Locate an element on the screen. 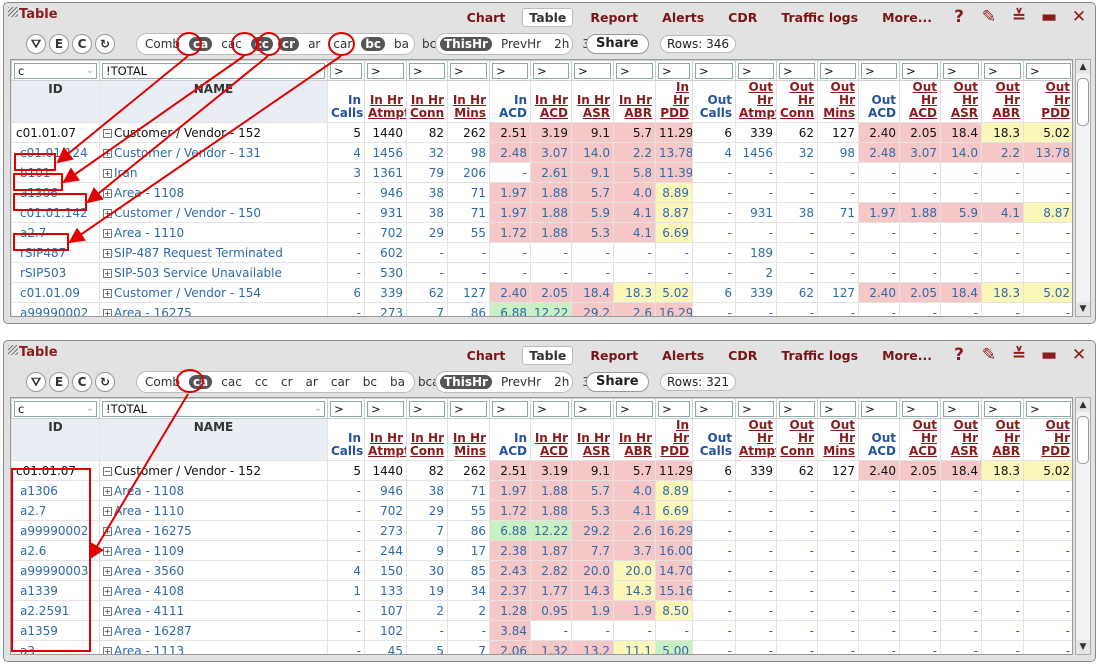 The height and width of the screenshot is (664, 1099). col-header-metric: Out Hr Mins is located at coordinates (838, 101).